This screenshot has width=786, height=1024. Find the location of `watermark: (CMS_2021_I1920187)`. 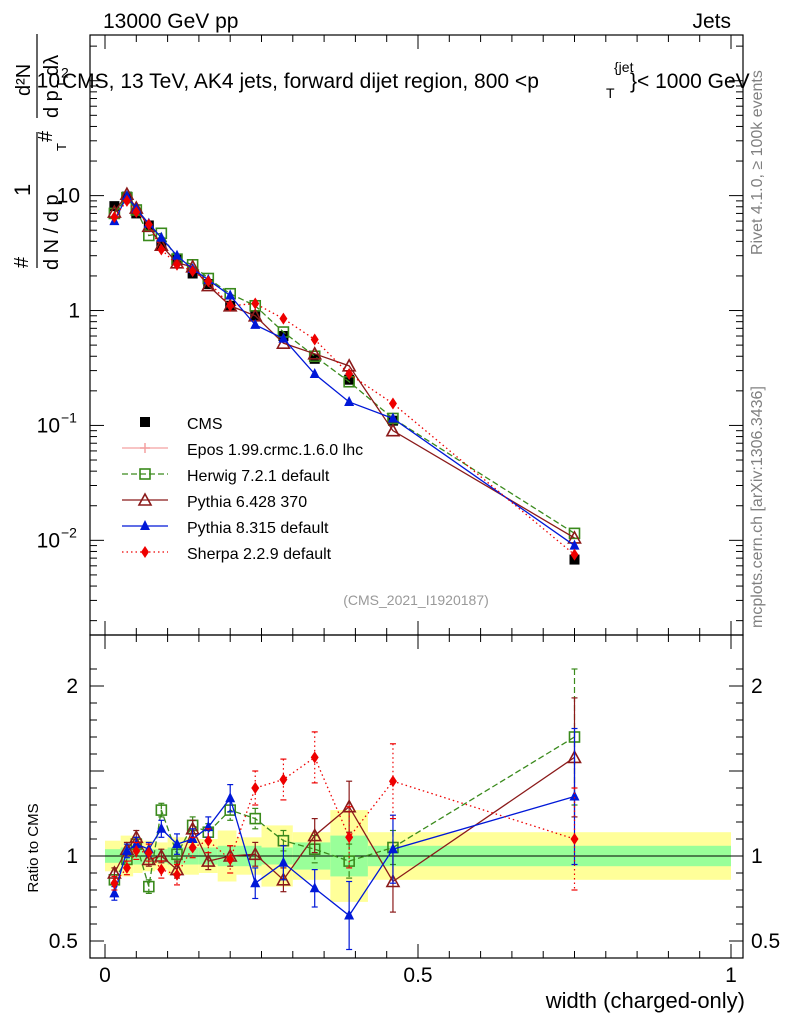

watermark: (CMS_2021_I1920187) is located at coordinates (416, 600).